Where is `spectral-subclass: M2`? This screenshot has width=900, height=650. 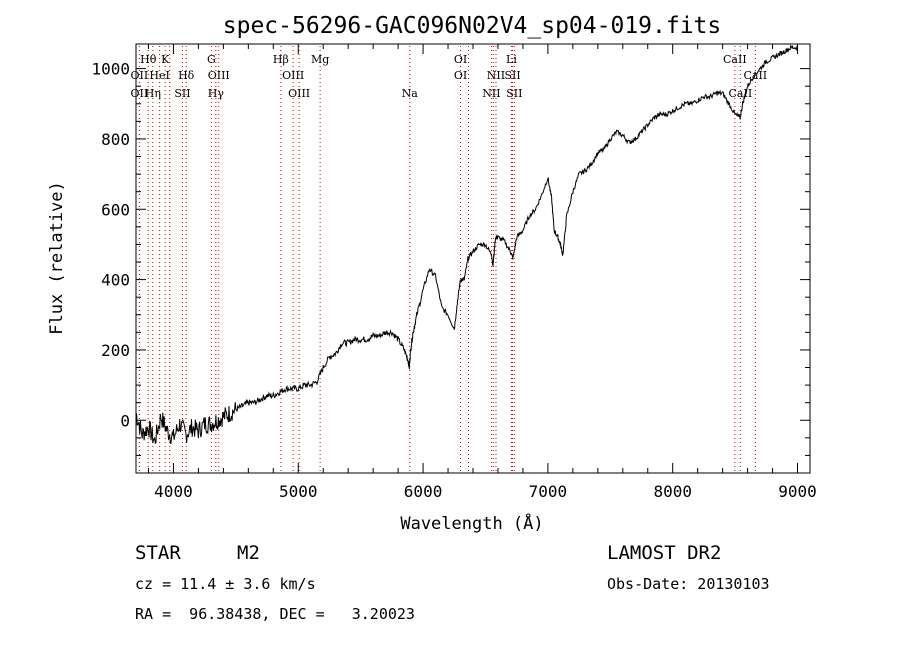 spectral-subclass: M2 is located at coordinates (248, 553).